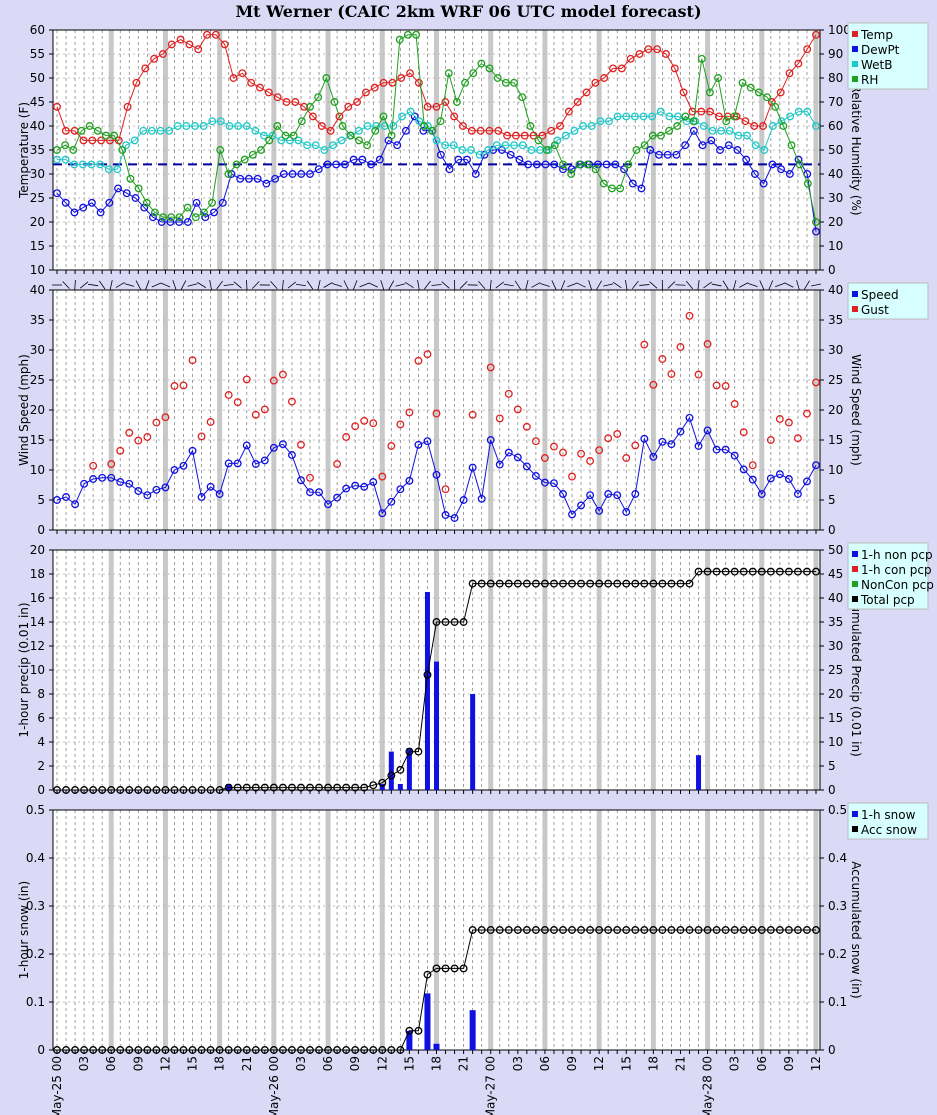  Describe the element at coordinates (37, 574) in the screenshot. I see `y-tick-label: 18` at that location.